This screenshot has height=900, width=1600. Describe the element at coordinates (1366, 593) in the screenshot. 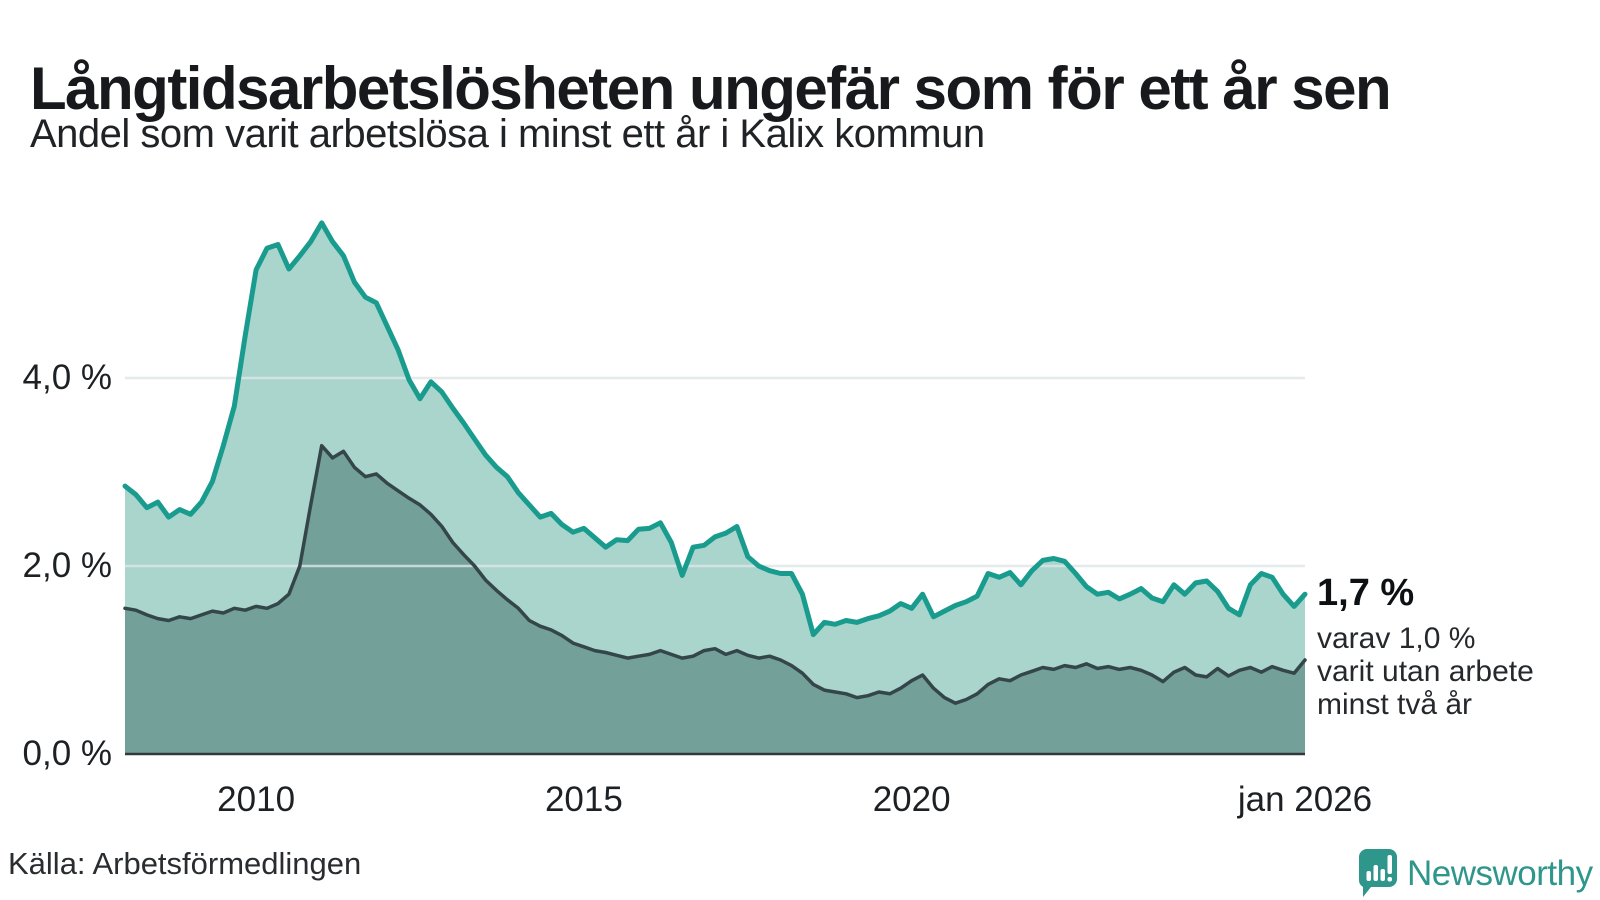

I see `latest-value-label: 1,7 %` at that location.